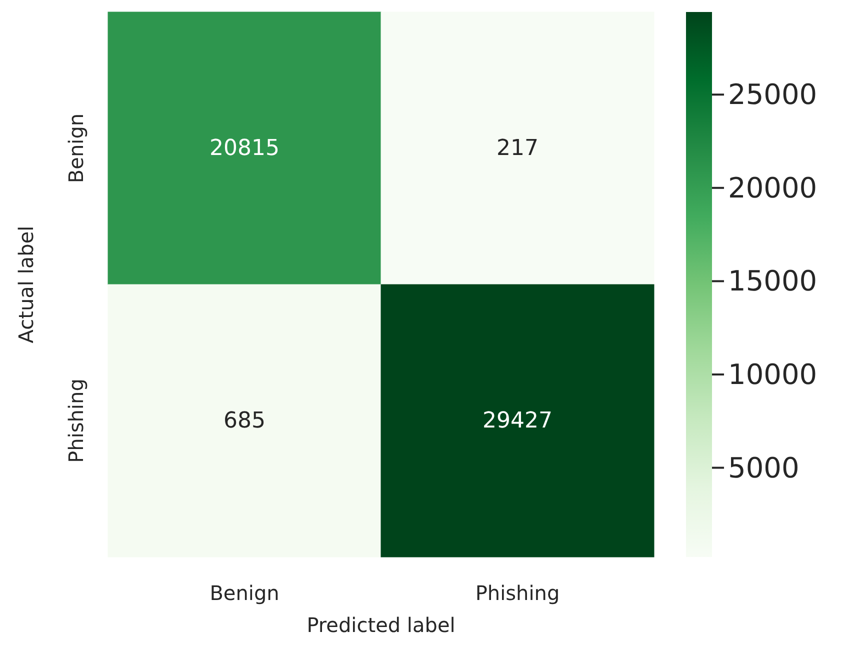 Image resolution: width=851 pixels, height=648 pixels. Describe the element at coordinates (245, 148) in the screenshot. I see `data-label: 20815` at that location.